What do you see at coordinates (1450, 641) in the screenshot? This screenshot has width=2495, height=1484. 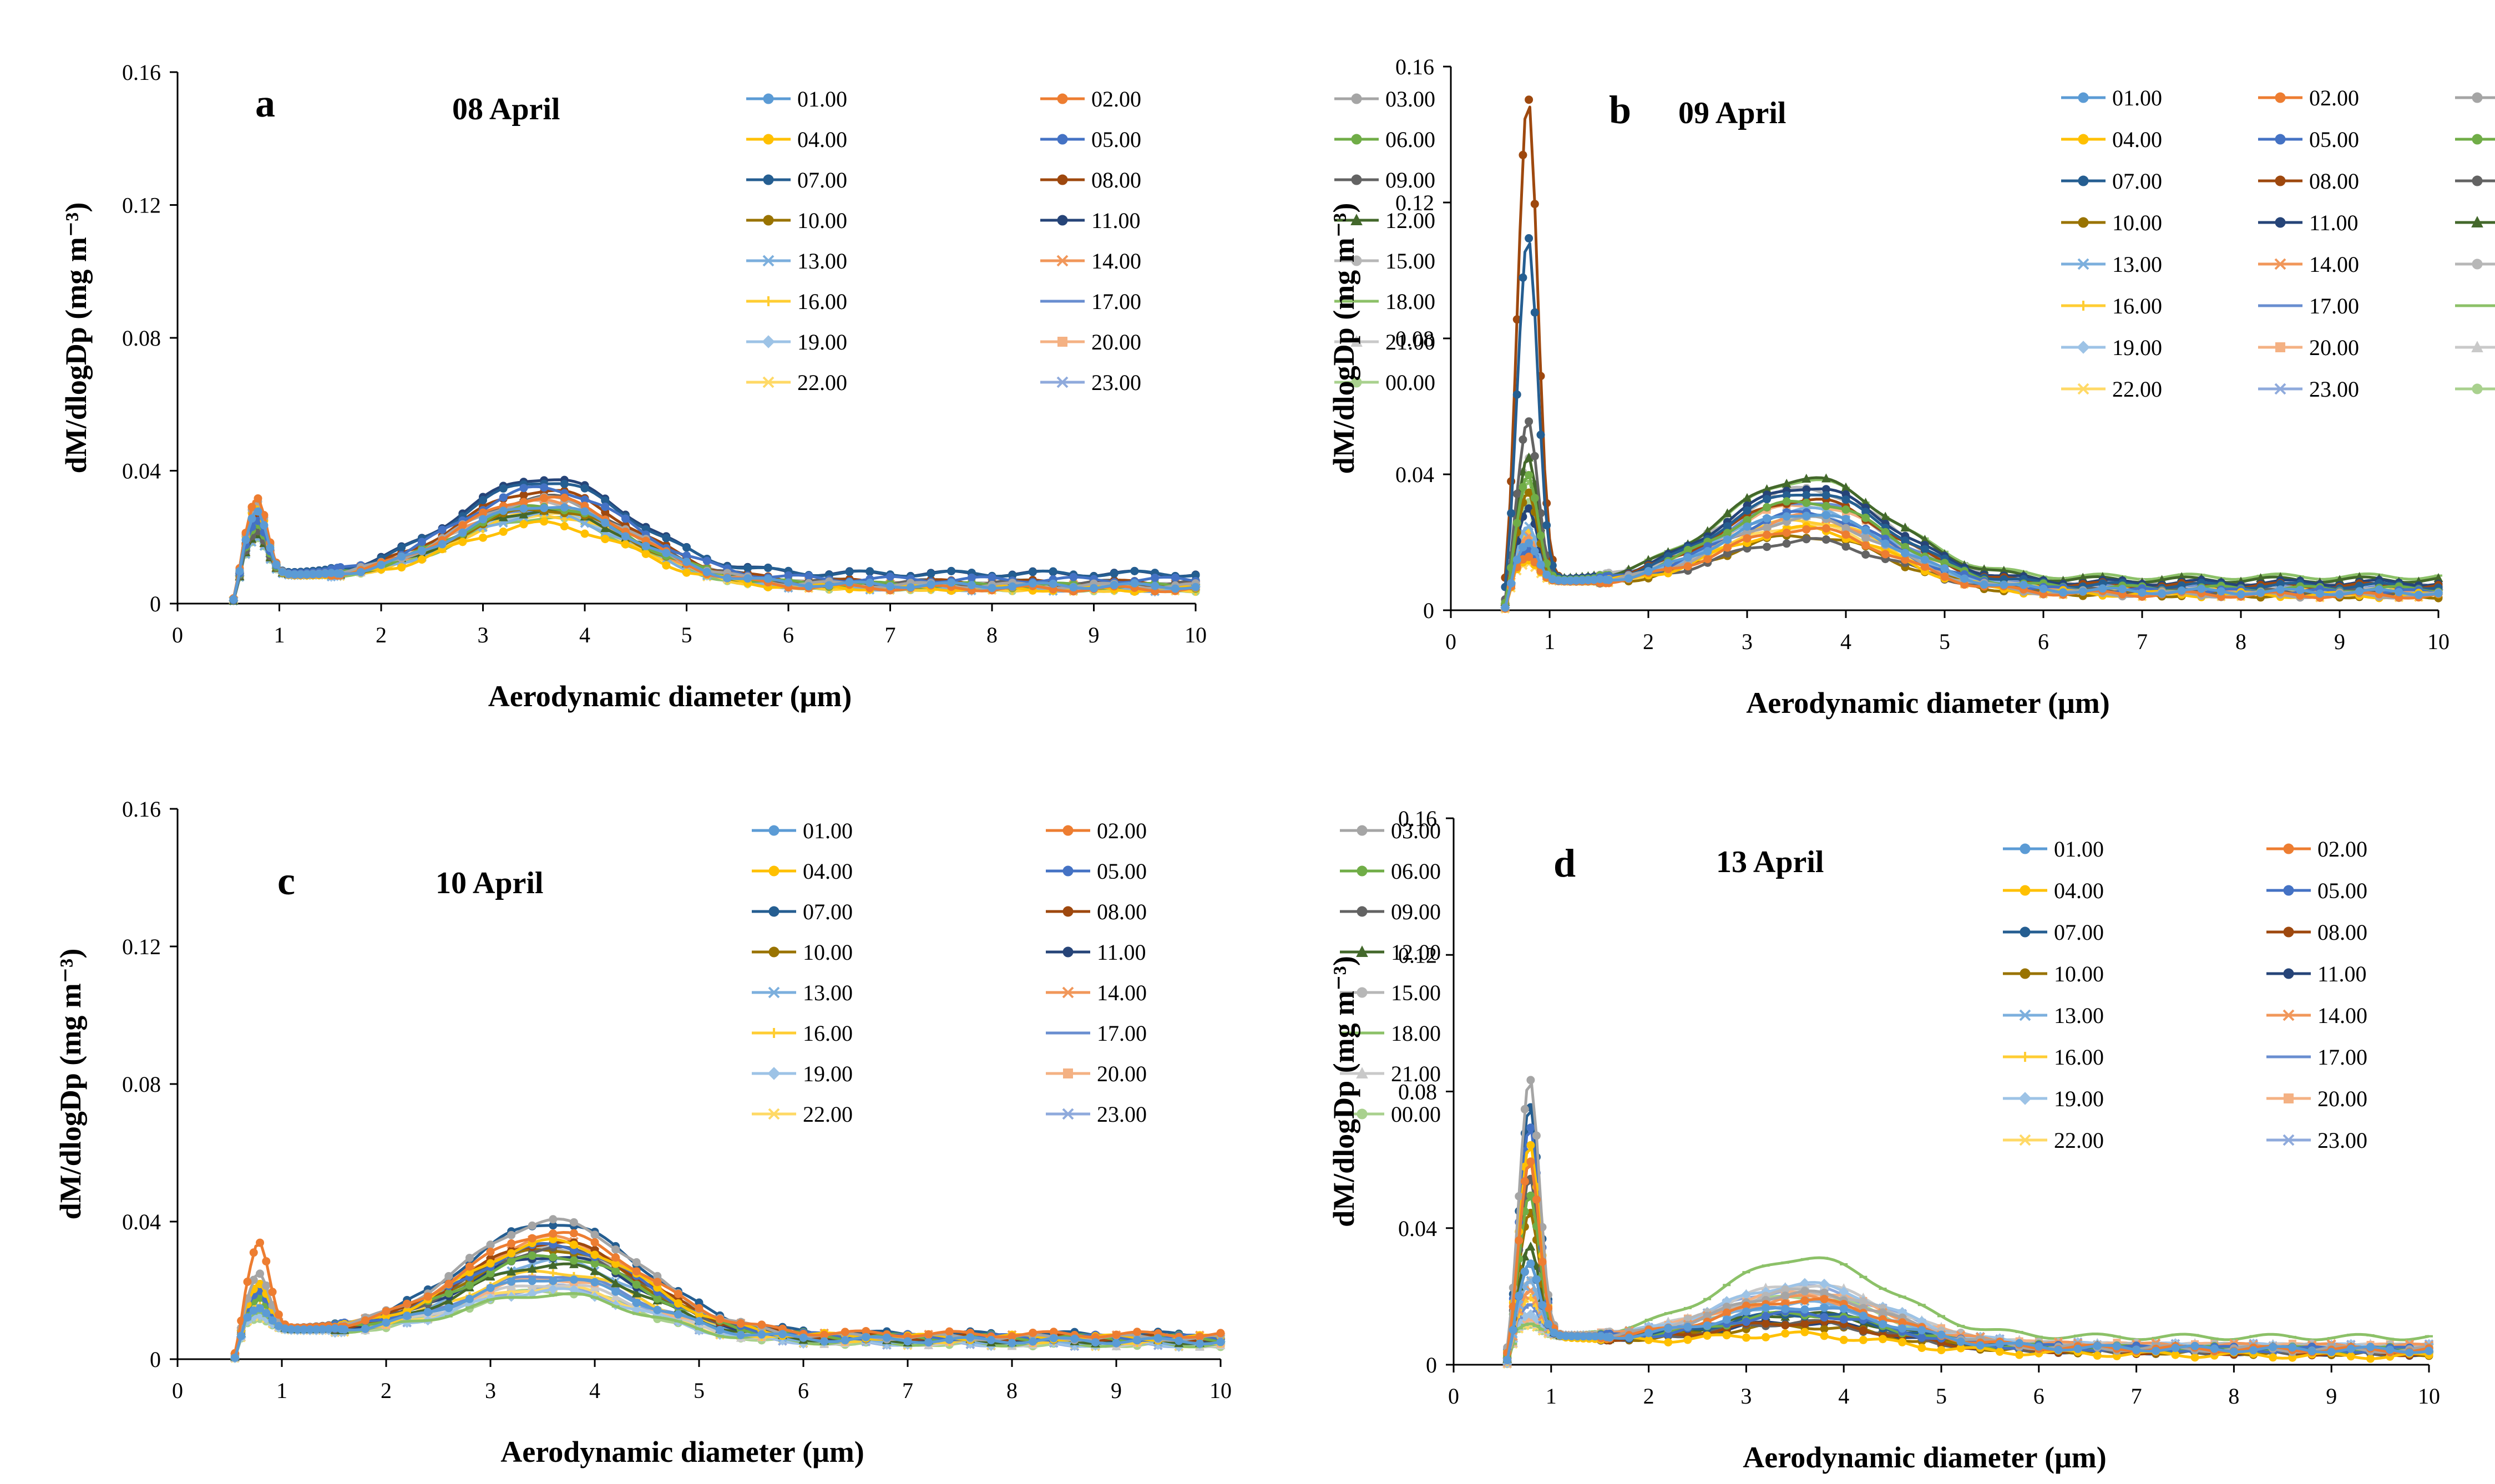 I see `x-tick-label: 0` at bounding box center [1450, 641].